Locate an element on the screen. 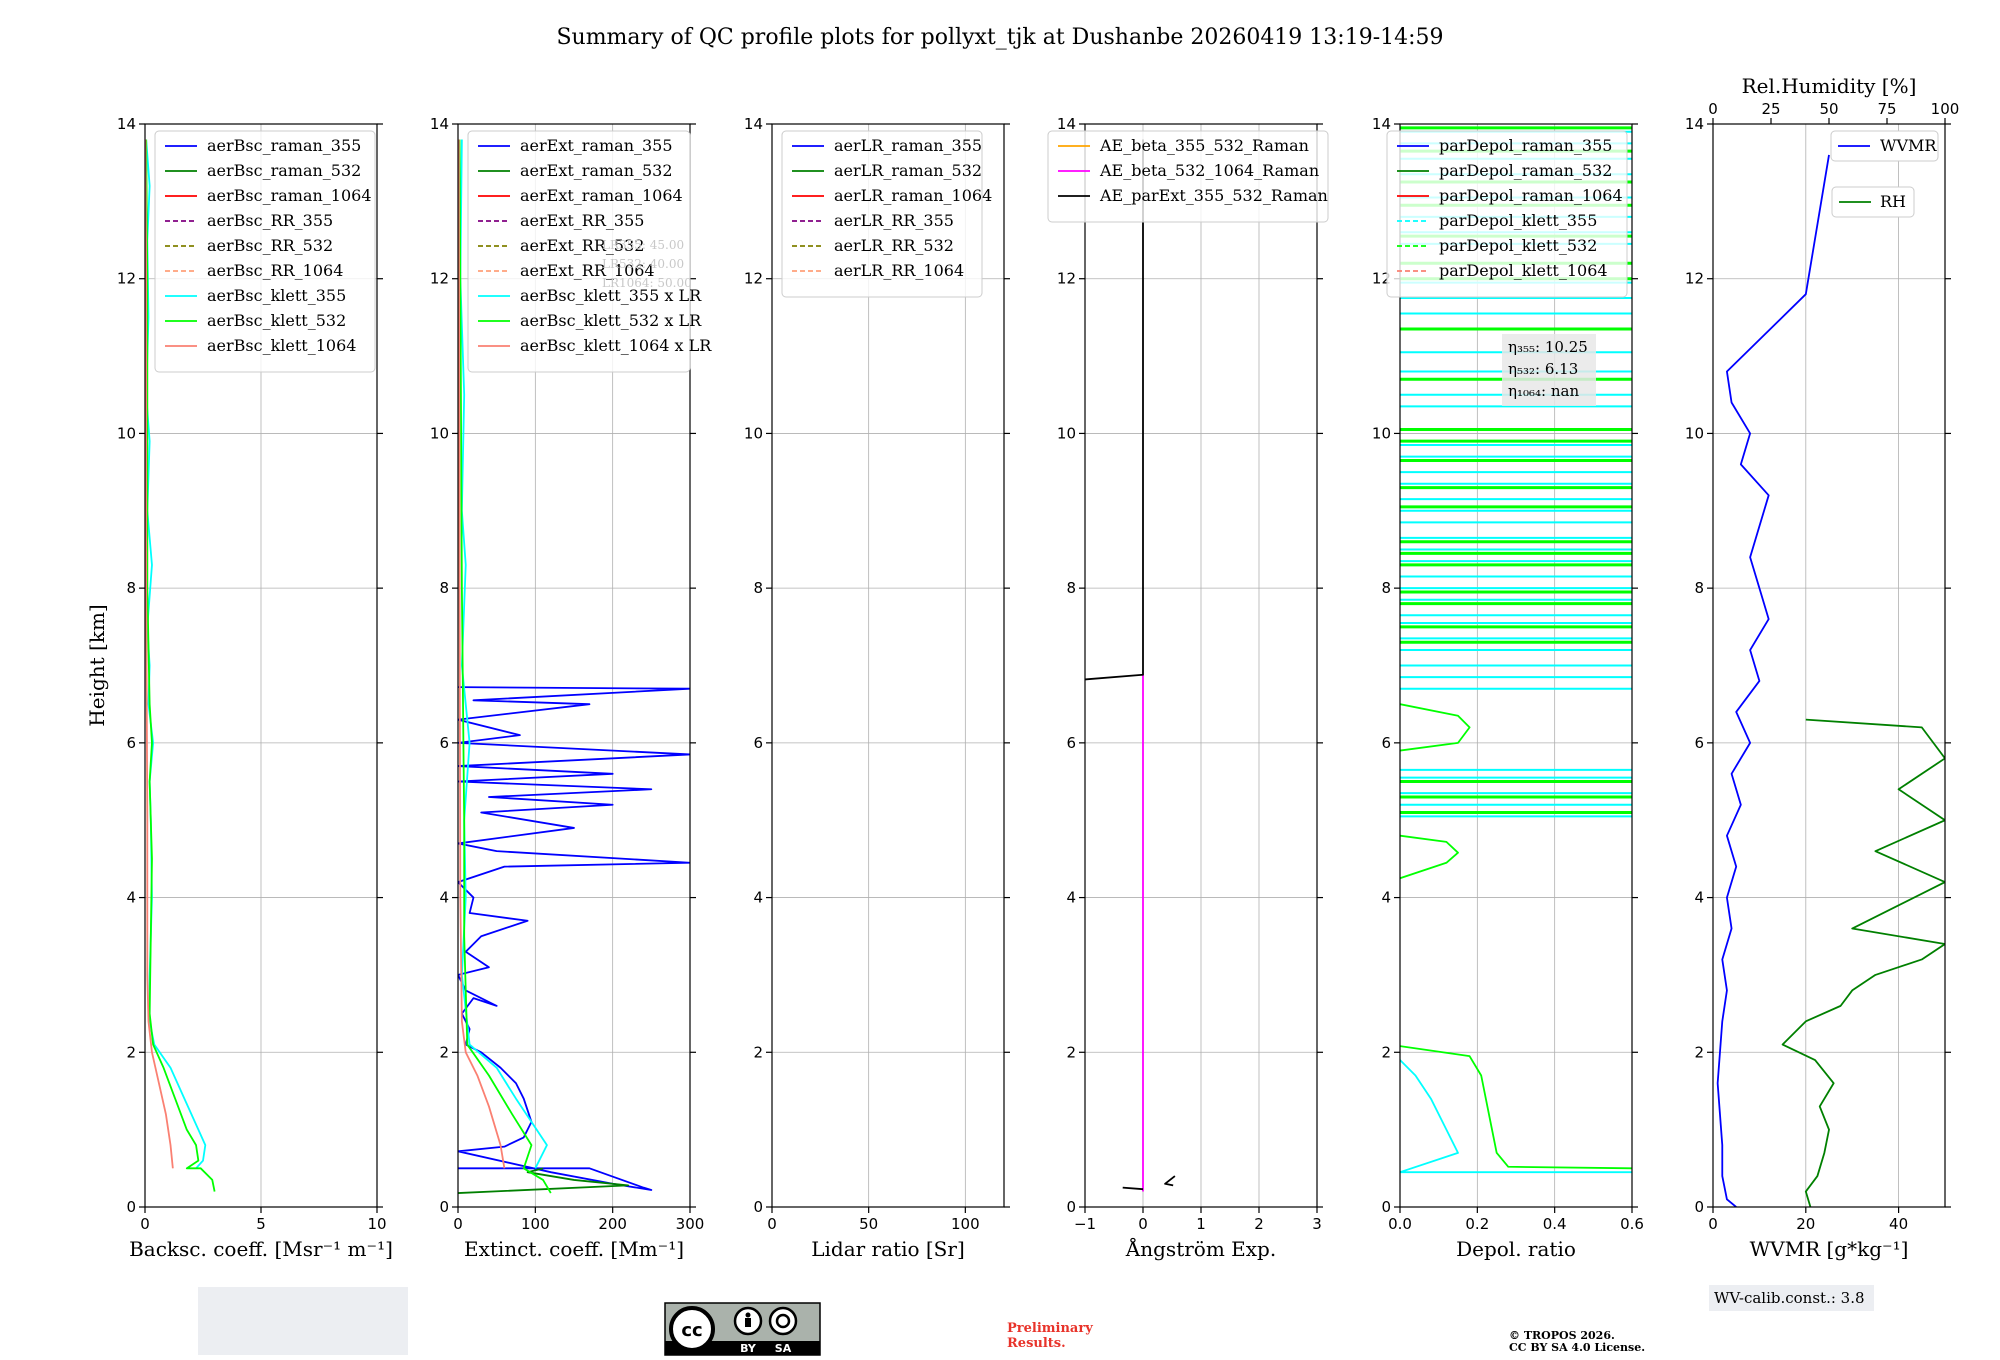 This screenshot has height=1360, width=2000. eta-label: η₃₅₅: 10.25 is located at coordinates (1548, 347).